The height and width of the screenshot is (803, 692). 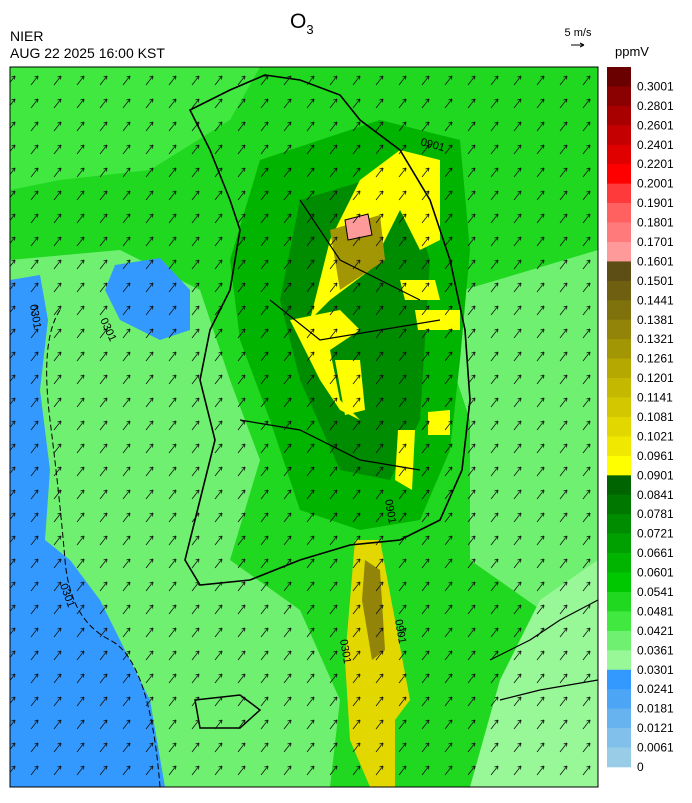 I want to click on colorbar-label: 0.2001, so click(x=655, y=184).